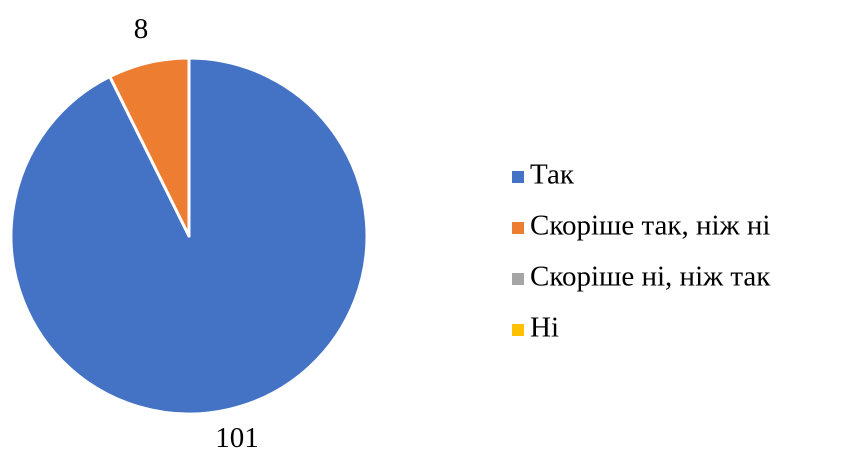  What do you see at coordinates (552, 175) in the screenshot?
I see `legend-label: Так` at bounding box center [552, 175].